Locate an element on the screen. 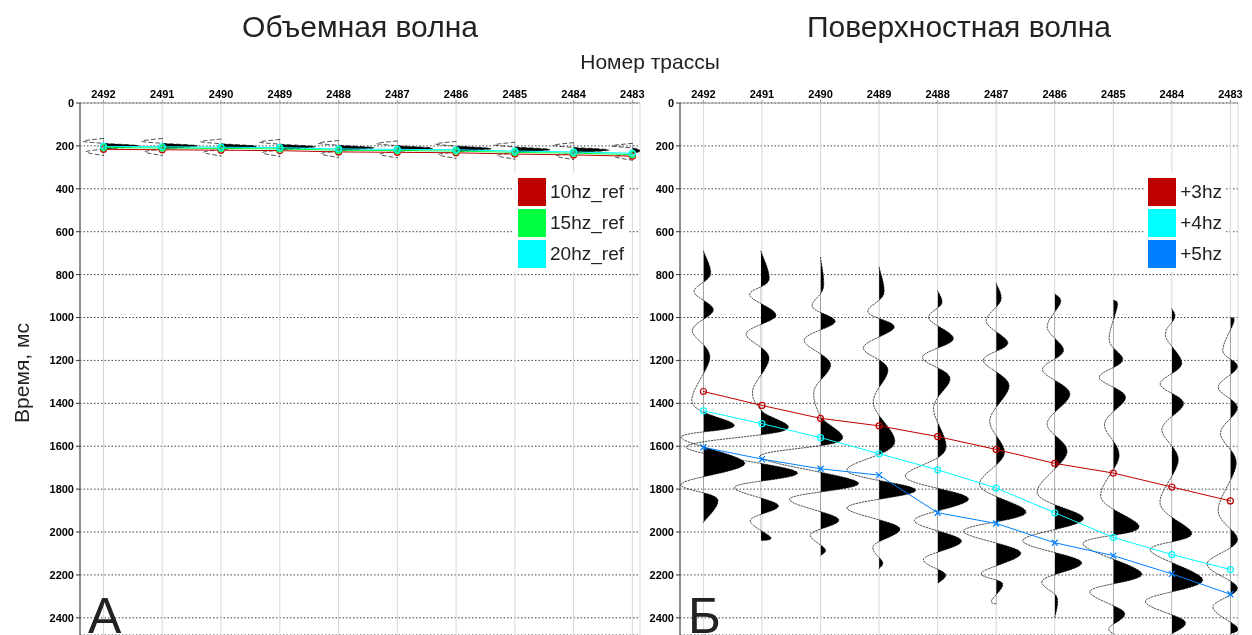  annotation: А is located at coordinates (105, 611).